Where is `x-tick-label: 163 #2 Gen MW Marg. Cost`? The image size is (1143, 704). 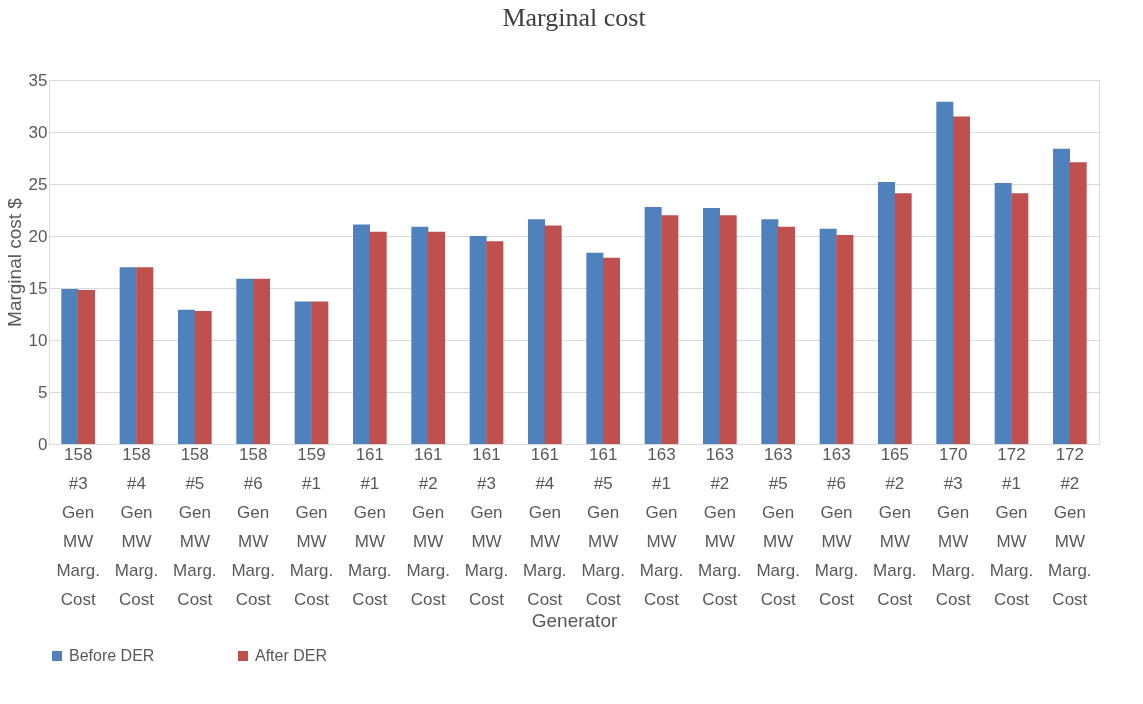
x-tick-label: 163 #2 Gen MW Marg. Cost is located at coordinates (720, 526).